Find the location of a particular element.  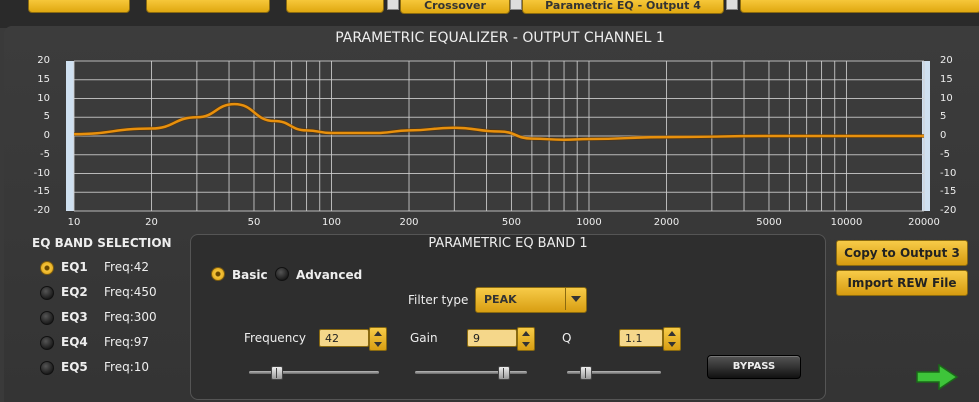

tab-parametric-eq-output-4: Parametric EQ - Output 4 is located at coordinates (623, 7).